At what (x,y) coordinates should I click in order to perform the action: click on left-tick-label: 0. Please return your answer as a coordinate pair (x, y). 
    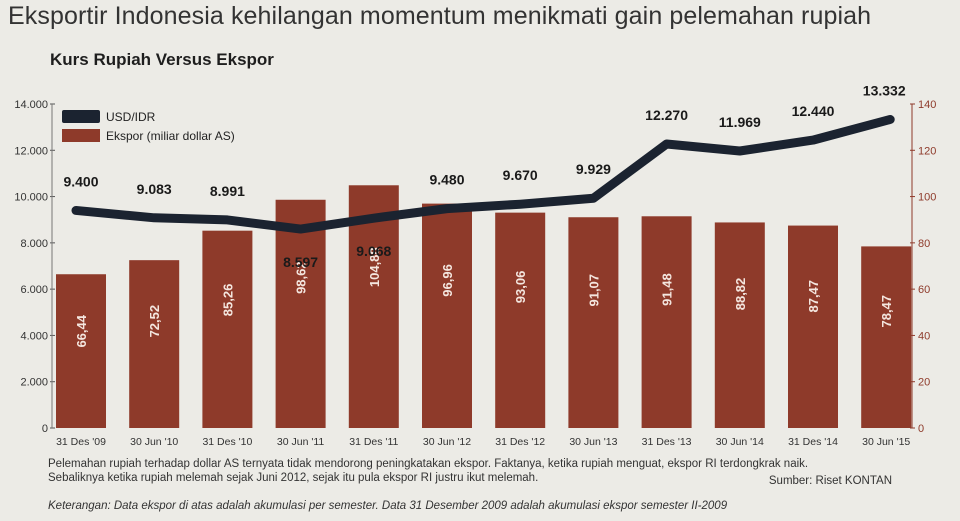
    Looking at the image, I should click on (45, 429).